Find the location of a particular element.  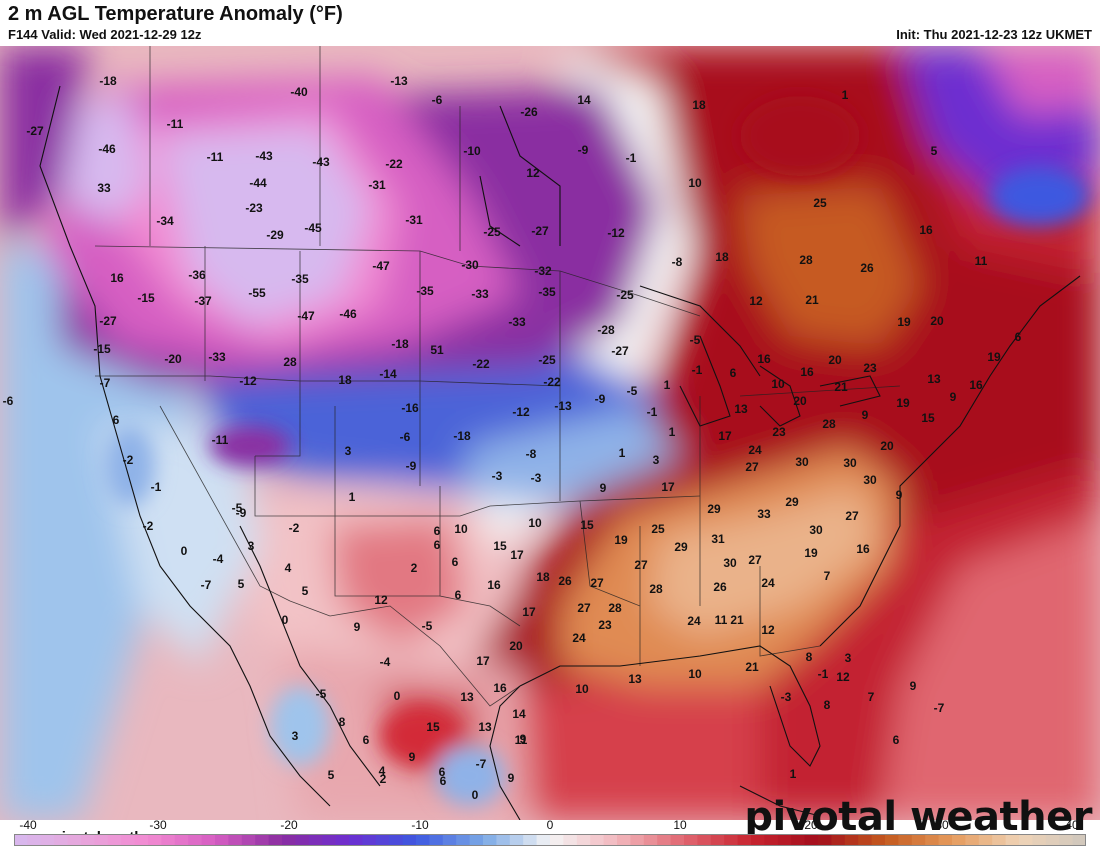

colorbar-tick: -40 is located at coordinates (28, 825).